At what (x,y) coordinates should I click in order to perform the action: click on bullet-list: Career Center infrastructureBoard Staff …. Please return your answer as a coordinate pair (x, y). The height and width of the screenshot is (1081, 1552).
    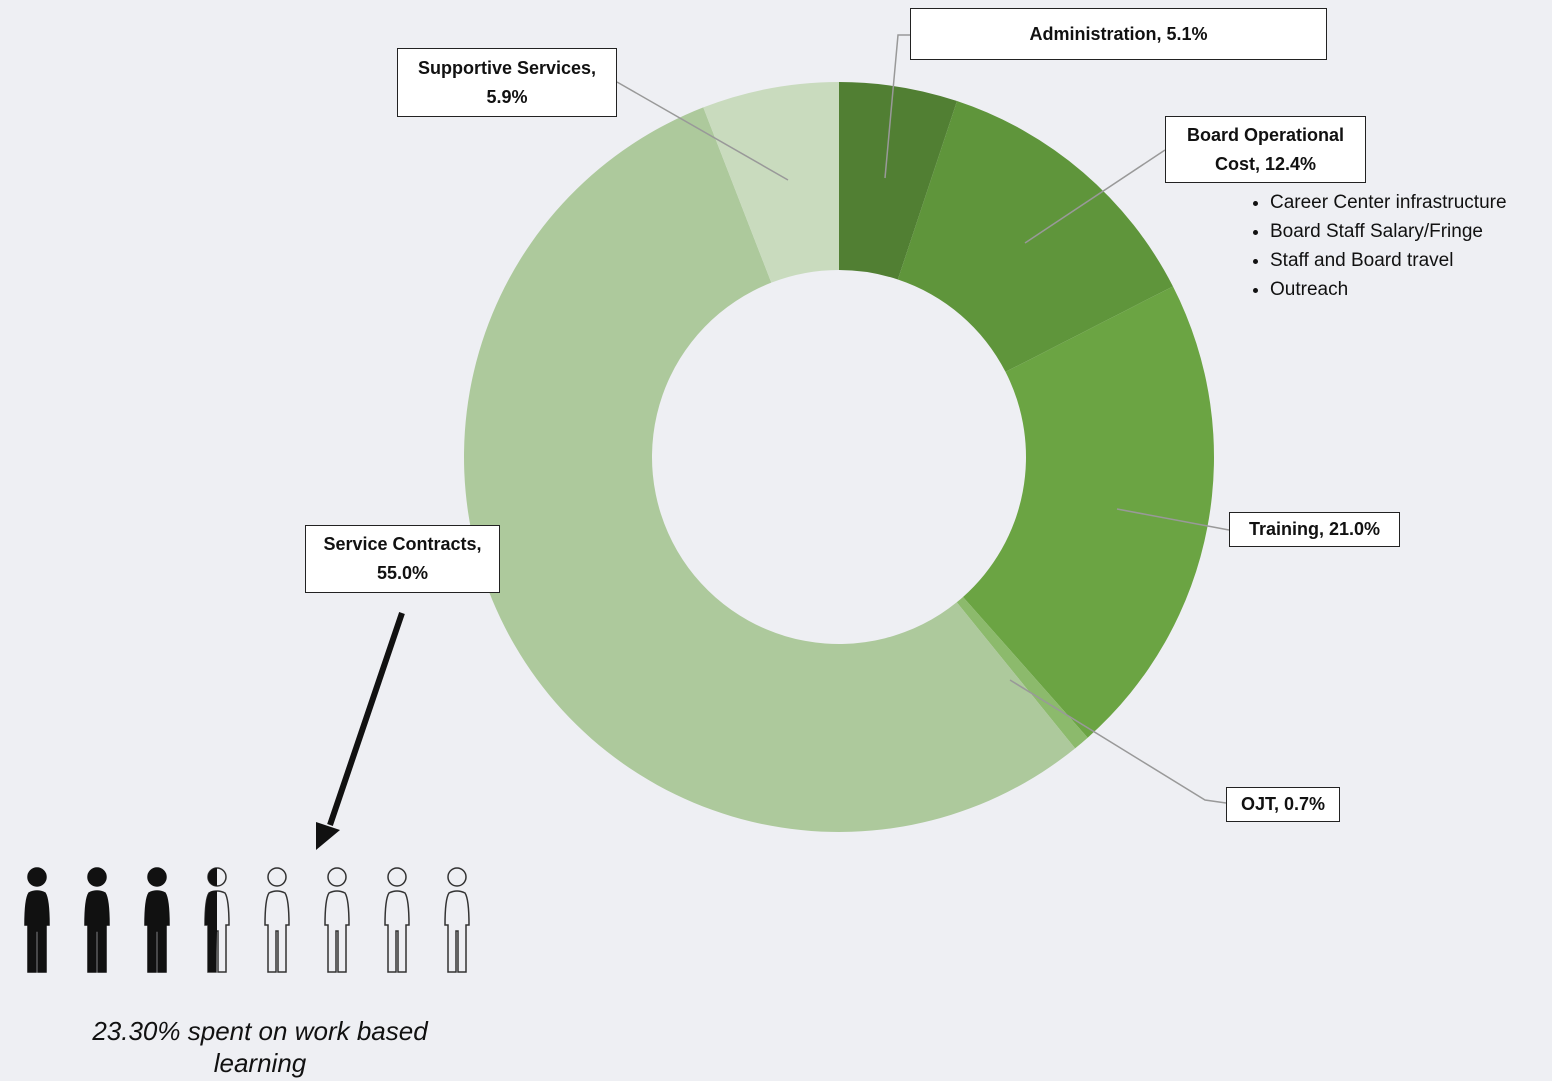
    Looking at the image, I should click on (1369, 246).